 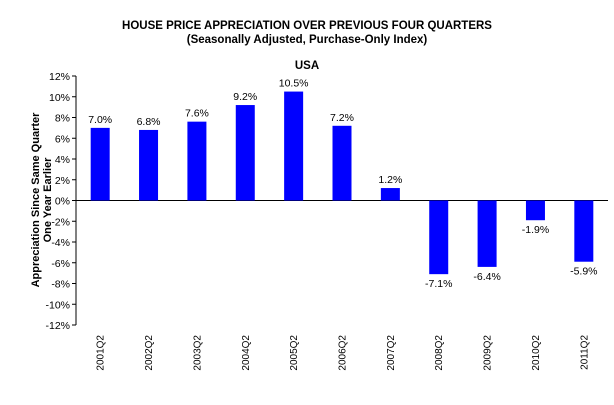 I want to click on x-tick-label: 2008Q2, so click(x=439, y=353).